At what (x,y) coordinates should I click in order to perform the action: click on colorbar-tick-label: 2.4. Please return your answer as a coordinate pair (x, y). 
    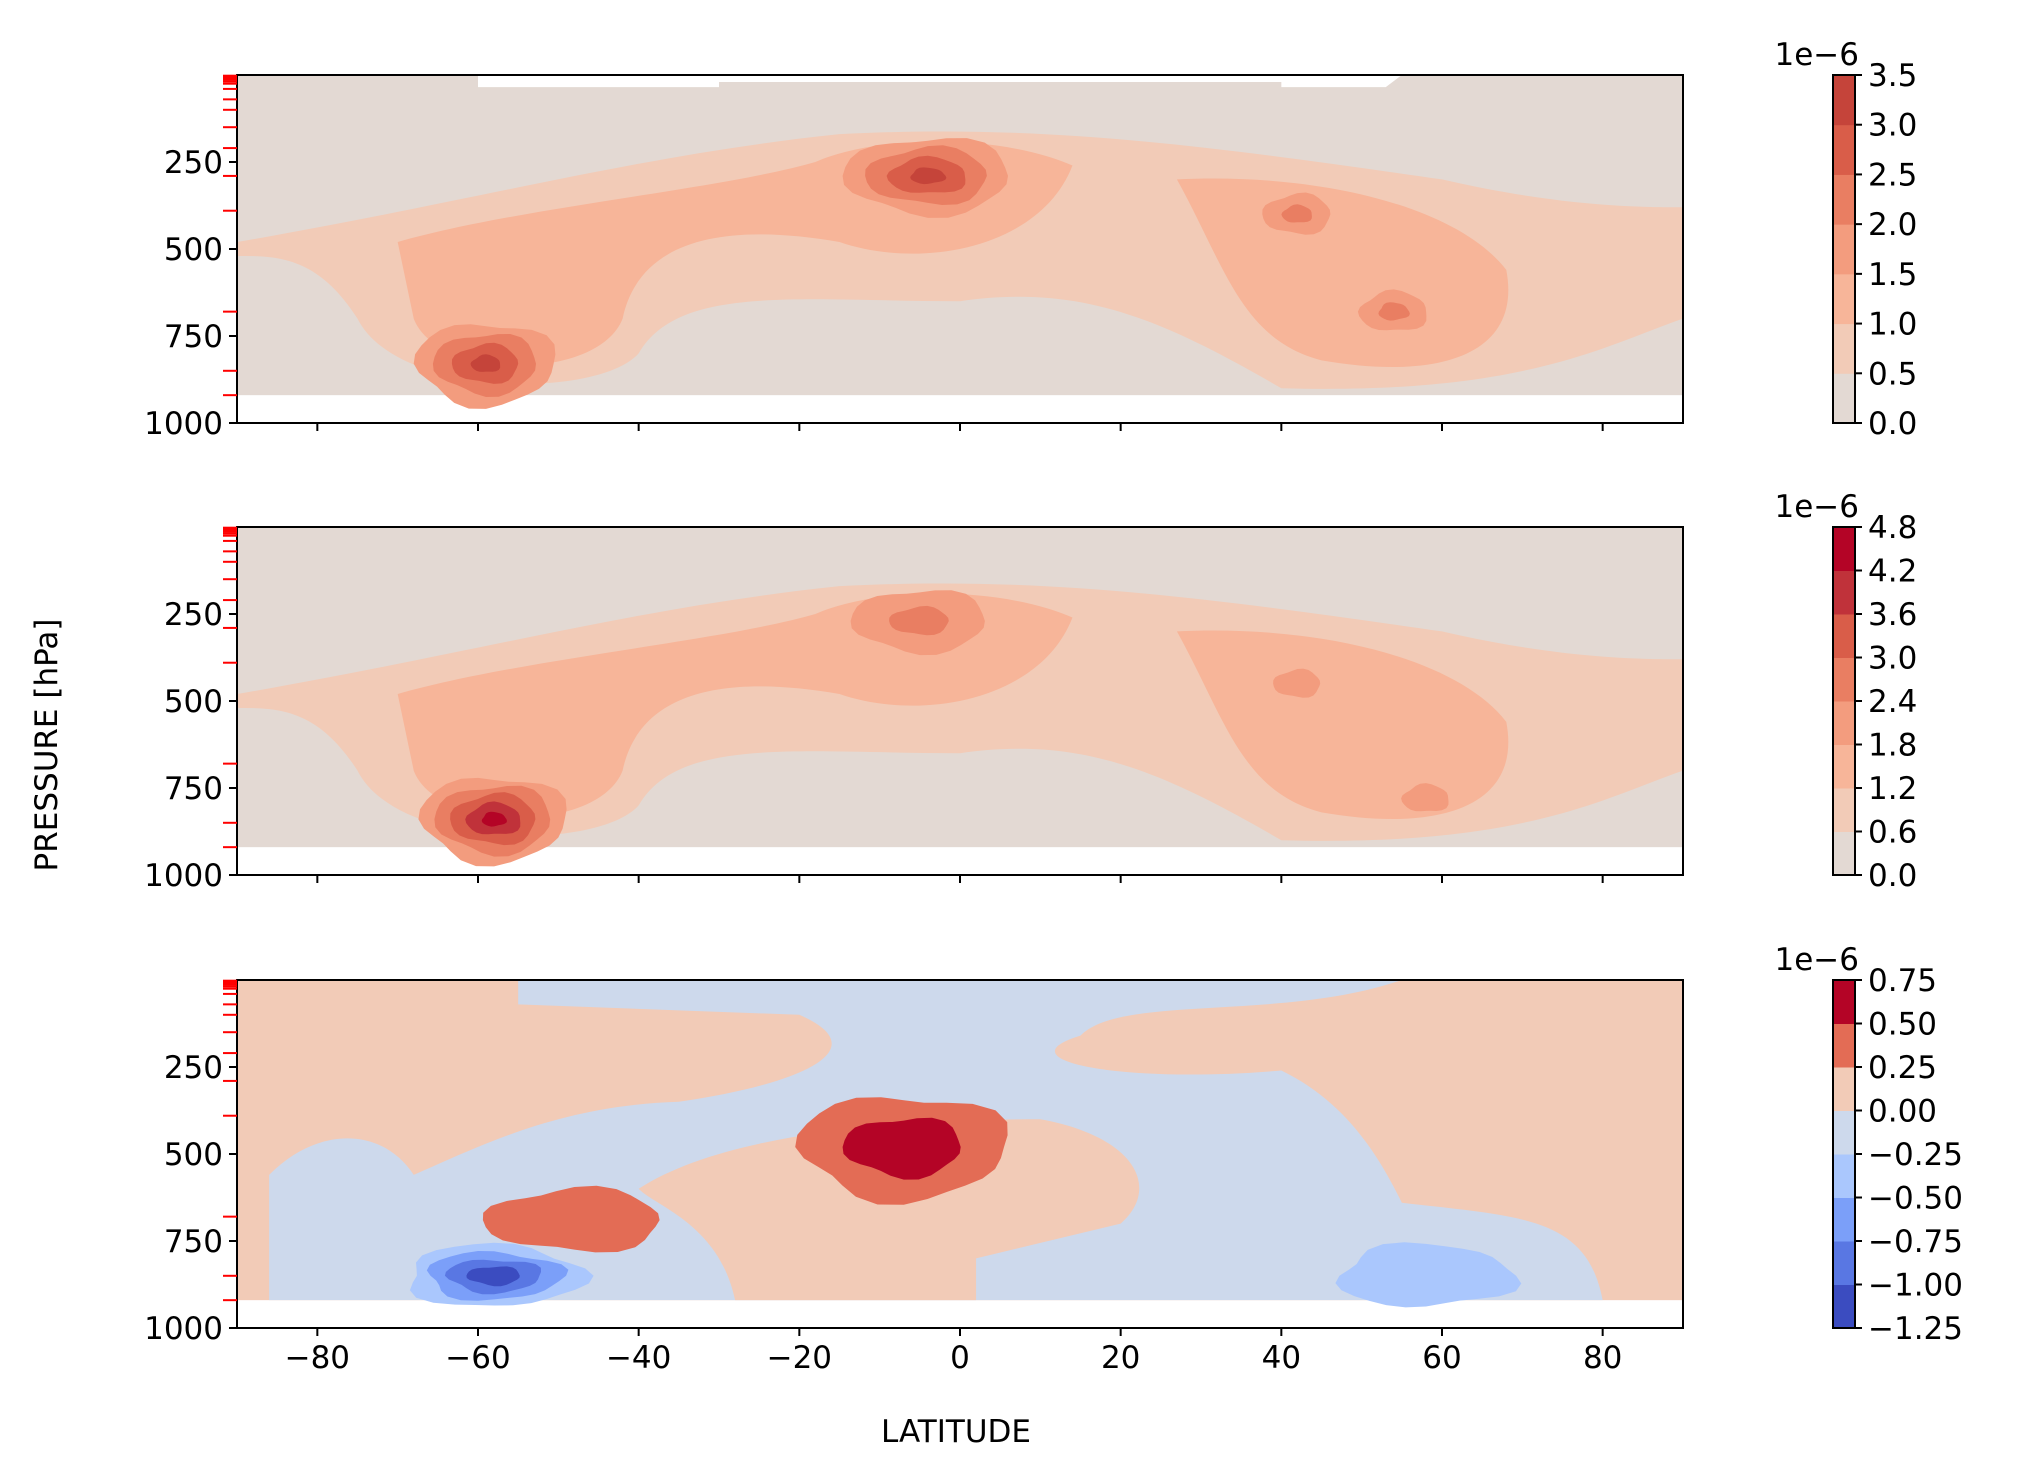
    Looking at the image, I should click on (1892, 702).